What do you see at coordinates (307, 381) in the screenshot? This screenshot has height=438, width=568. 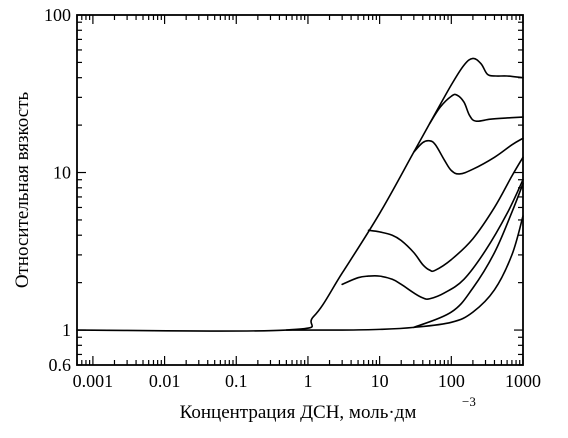 I see `x-tick-label: 1` at bounding box center [307, 381].